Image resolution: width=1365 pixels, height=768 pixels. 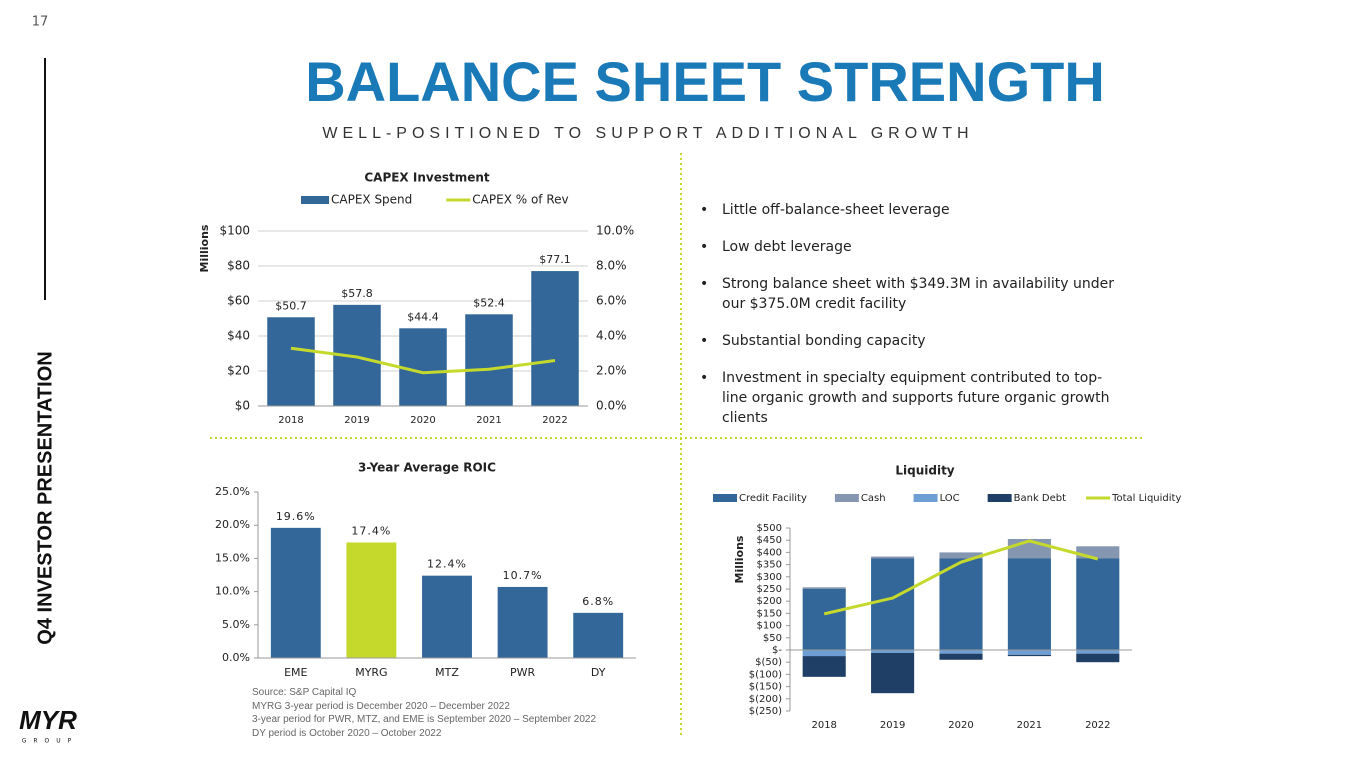 What do you see at coordinates (611, 336) in the screenshot?
I see `y2-tick-label: 4.0%` at bounding box center [611, 336].